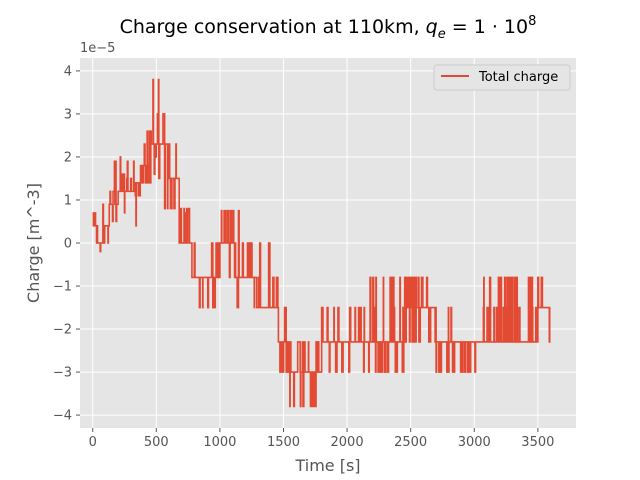  I want to click on legend-box, so click(502, 77).